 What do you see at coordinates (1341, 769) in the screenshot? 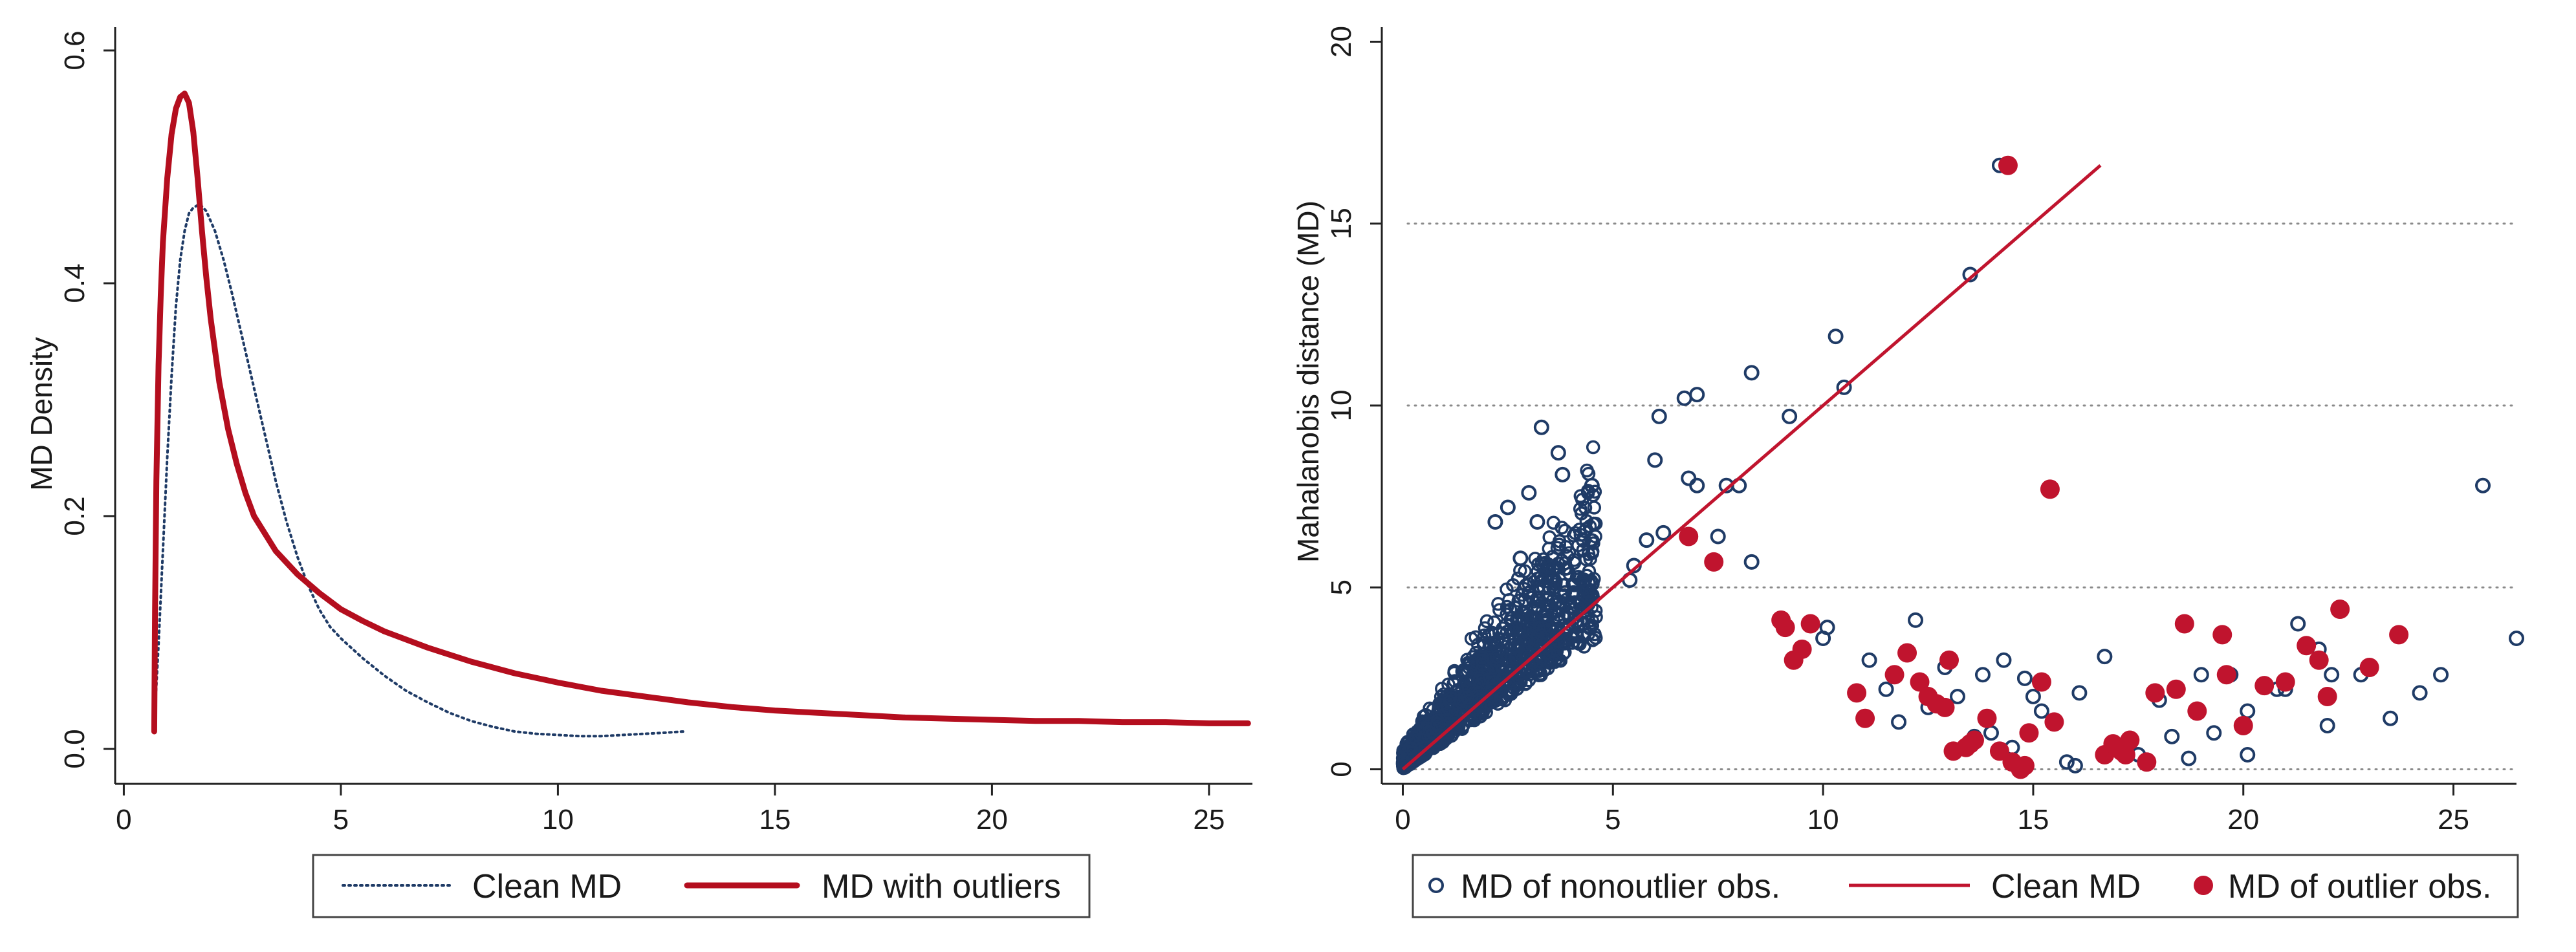
I see `scatter-y-tick-label-0: 0` at bounding box center [1341, 769].